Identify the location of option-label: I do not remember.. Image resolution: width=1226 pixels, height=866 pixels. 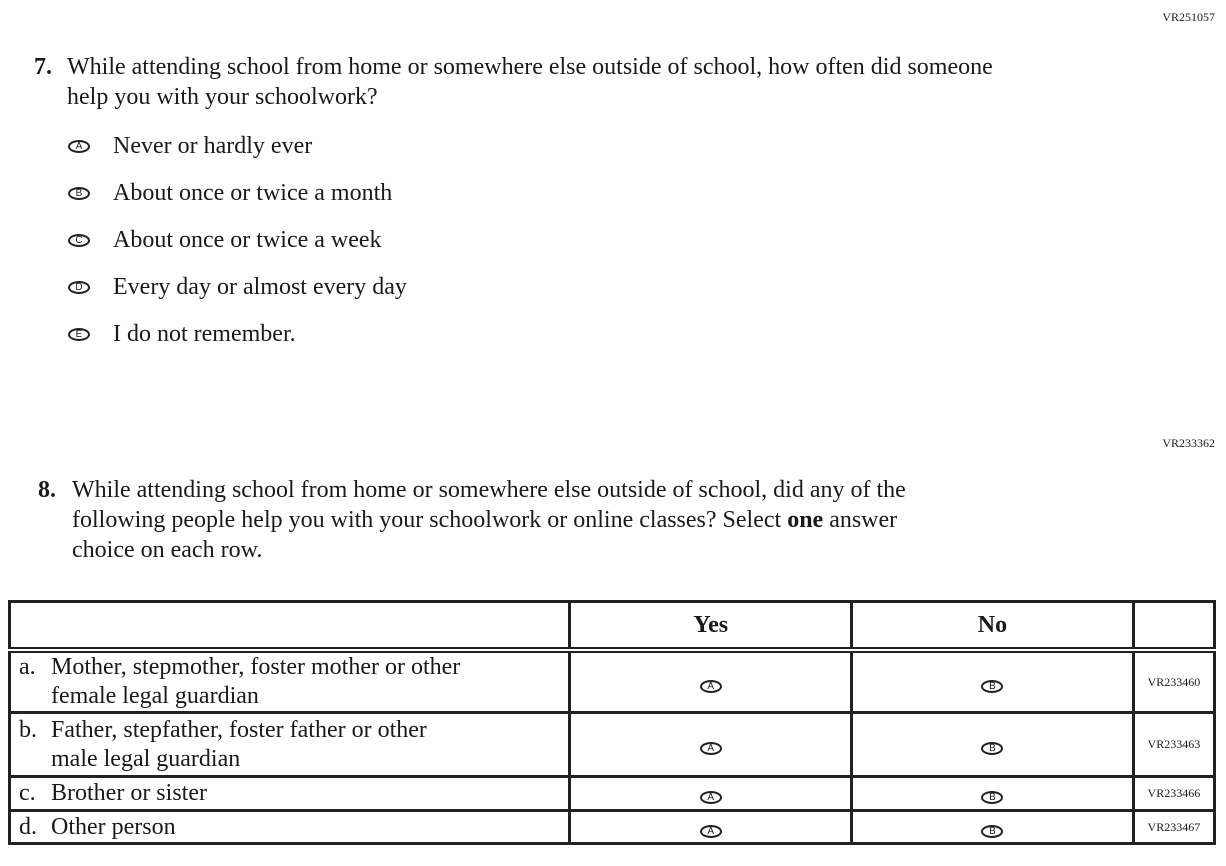
(204, 334).